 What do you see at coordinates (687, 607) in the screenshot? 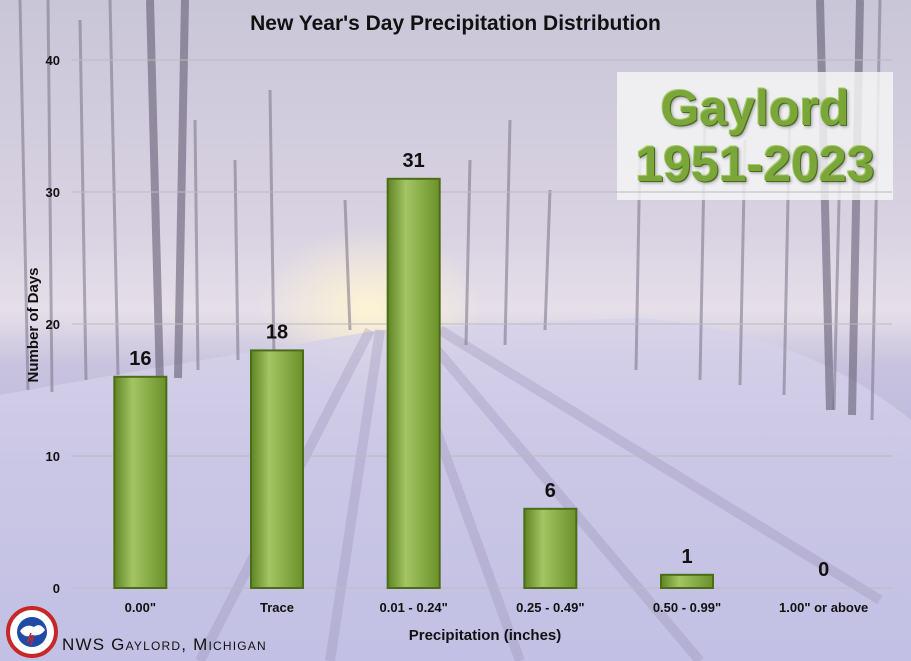
I see `x-tick-label-4: 0.50 - 0.99"` at bounding box center [687, 607].